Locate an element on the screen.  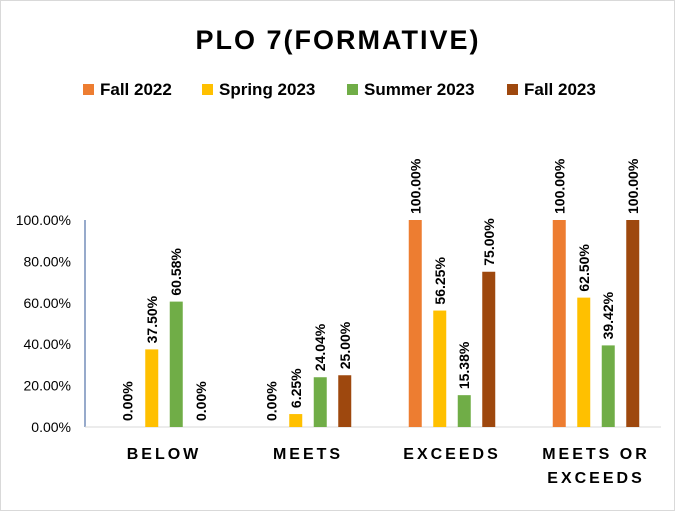
x-category-label: MEETS OR is located at coordinates (596, 454).